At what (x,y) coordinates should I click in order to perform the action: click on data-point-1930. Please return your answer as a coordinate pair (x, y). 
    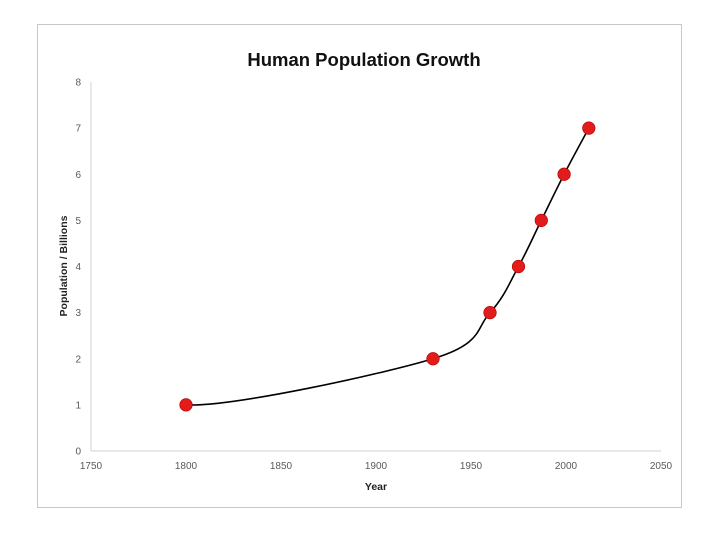
    Looking at the image, I should click on (433, 359).